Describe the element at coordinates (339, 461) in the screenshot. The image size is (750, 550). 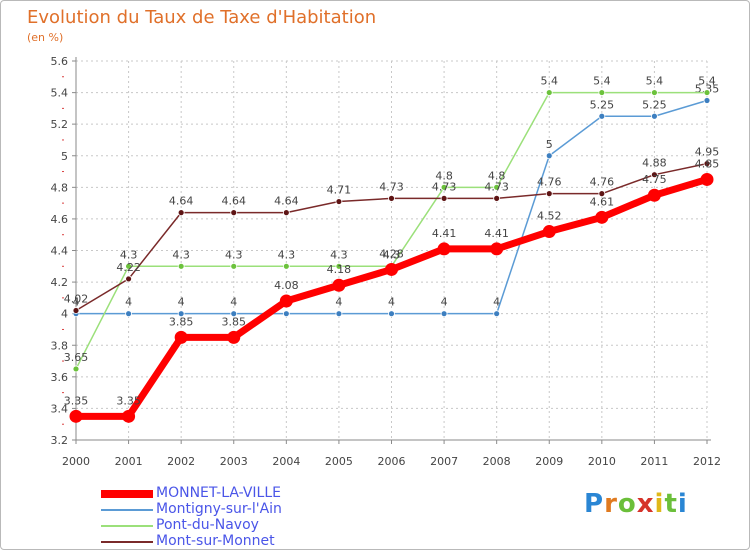
I see `x-tick-label: 2005` at that location.